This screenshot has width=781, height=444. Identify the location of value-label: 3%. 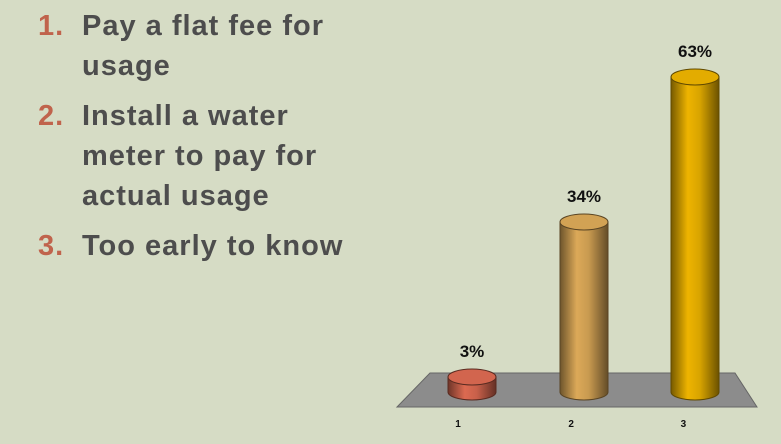
(472, 351).